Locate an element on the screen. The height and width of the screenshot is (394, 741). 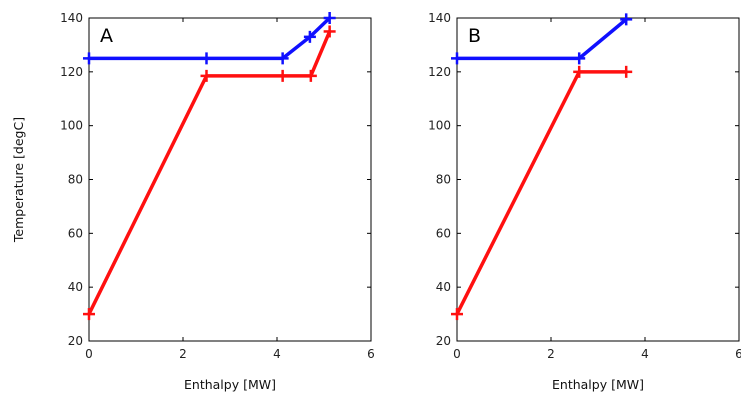
panel-label: A is located at coordinates (106, 36).